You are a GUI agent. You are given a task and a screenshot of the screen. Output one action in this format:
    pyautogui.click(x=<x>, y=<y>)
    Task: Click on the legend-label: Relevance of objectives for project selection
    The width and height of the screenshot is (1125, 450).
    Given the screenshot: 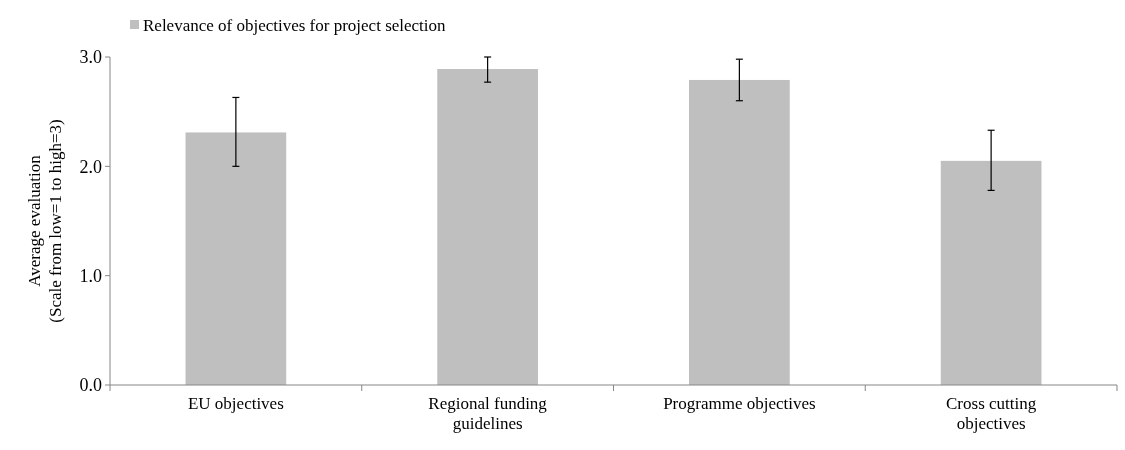 What is the action you would take?
    pyautogui.click(x=295, y=25)
    